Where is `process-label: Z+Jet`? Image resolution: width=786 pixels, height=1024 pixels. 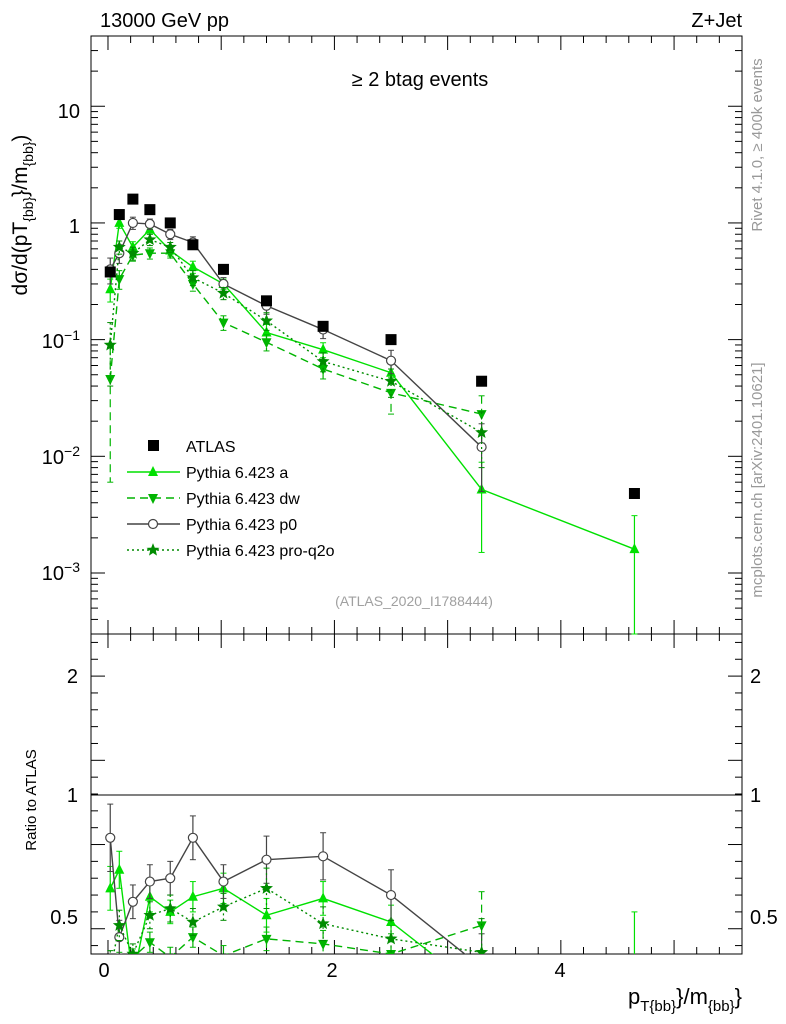
process-label: Z+Jet is located at coordinates (716, 21).